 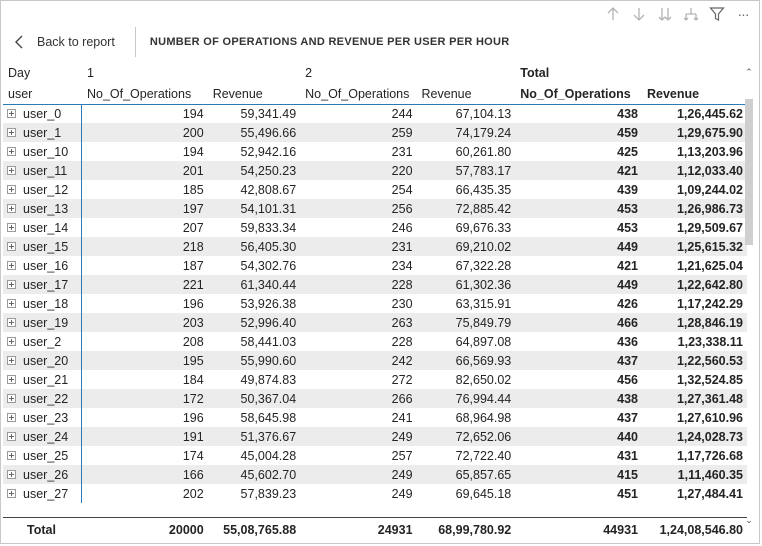 I want to click on scrollbar-thumb, so click(x=749, y=172).